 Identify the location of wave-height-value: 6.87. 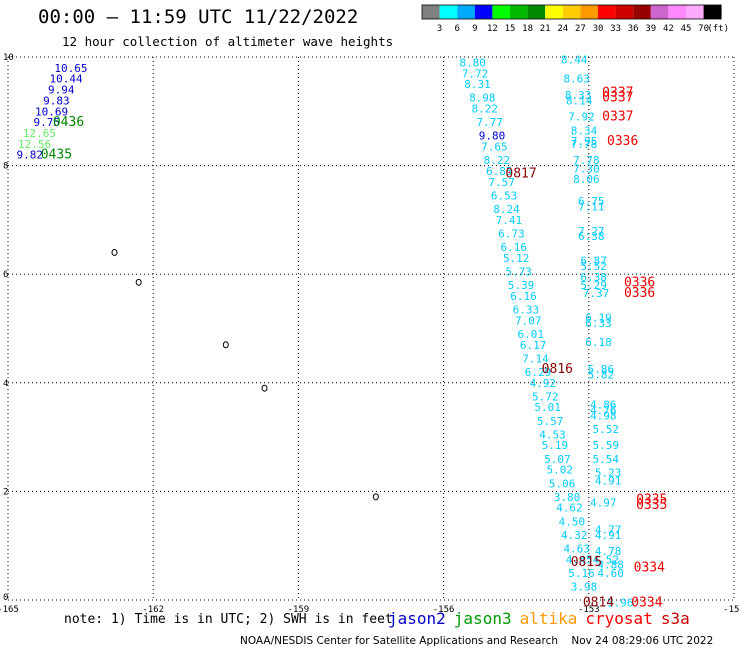
(593, 261).